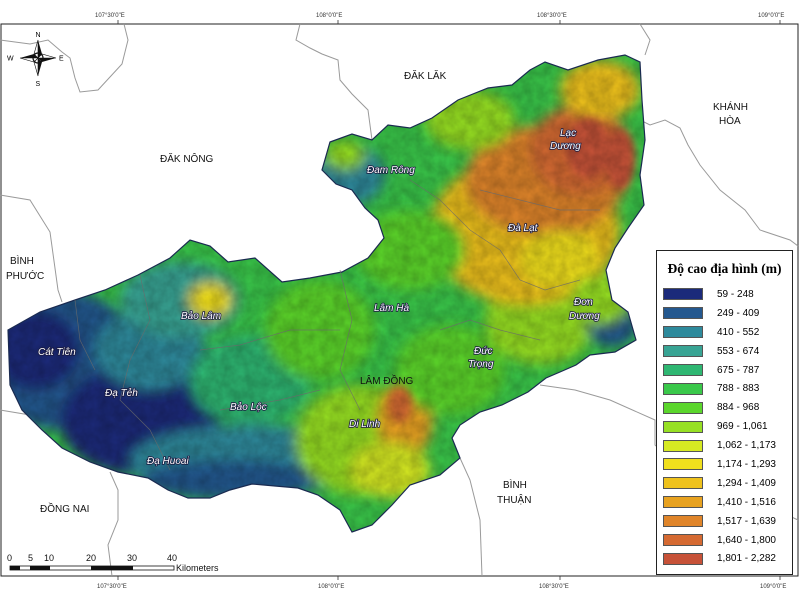  What do you see at coordinates (738, 351) in the screenshot?
I see `legend-label: 553 - 674` at bounding box center [738, 351].